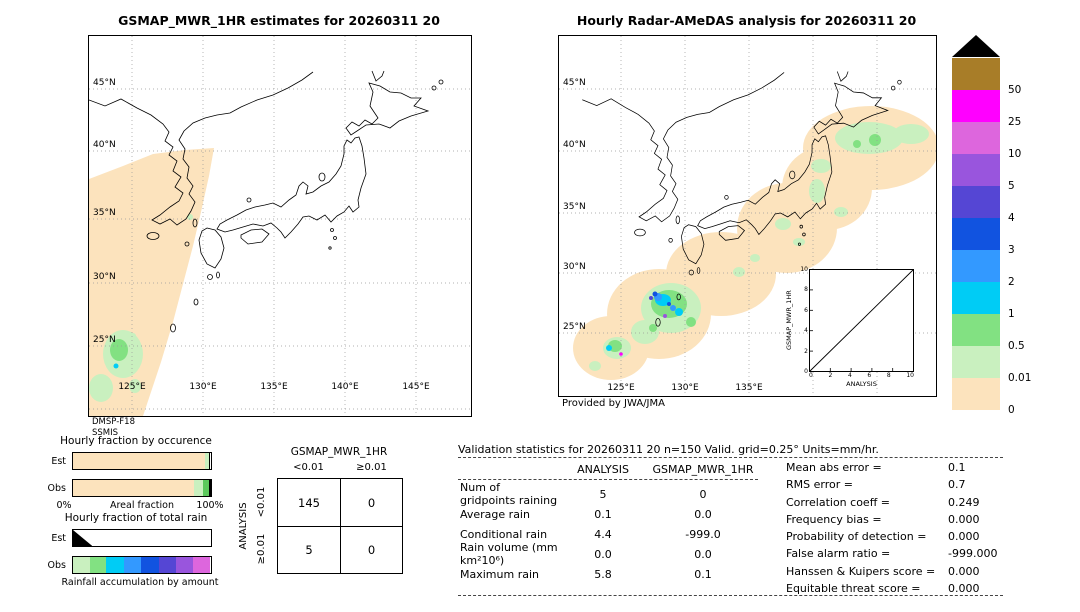 This screenshot has width=1080, height=612. I want to click on validation-cell: Conditional rain, so click(504, 534).